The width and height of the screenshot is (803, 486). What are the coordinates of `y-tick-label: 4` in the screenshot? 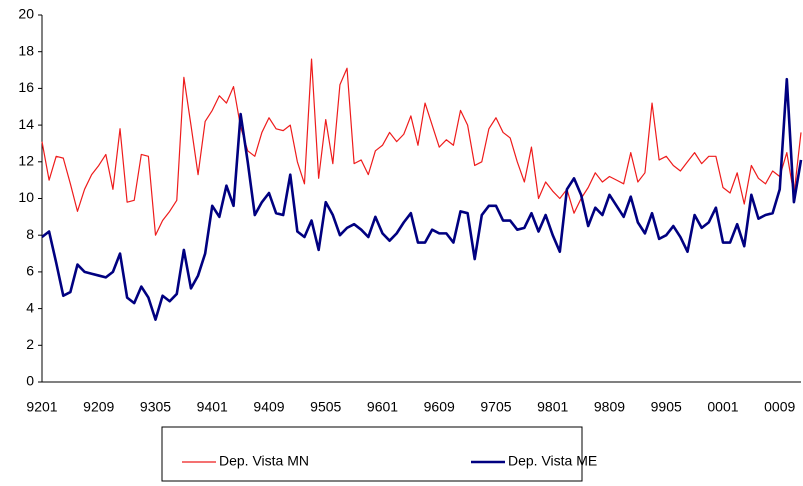 It's located at (30, 307).